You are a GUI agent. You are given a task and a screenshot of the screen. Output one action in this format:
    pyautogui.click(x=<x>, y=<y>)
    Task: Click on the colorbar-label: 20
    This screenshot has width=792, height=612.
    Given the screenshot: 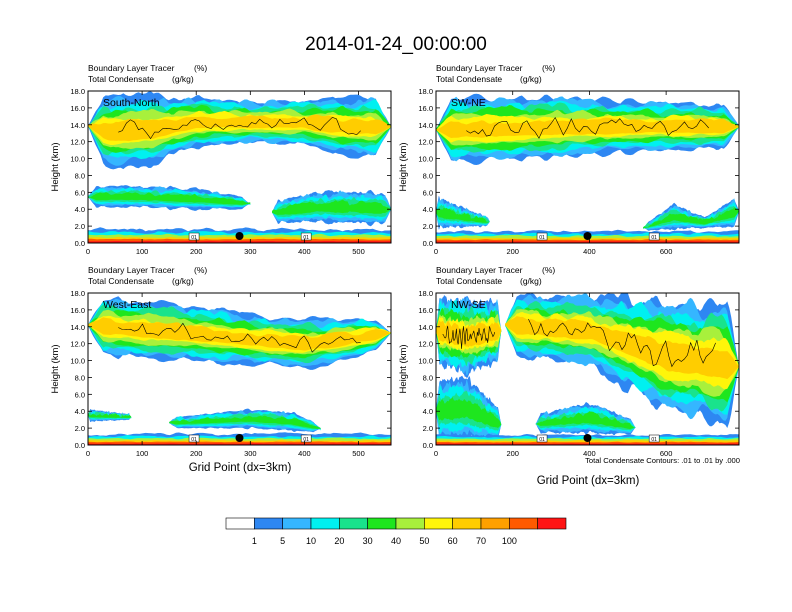 What is the action you would take?
    pyautogui.click(x=339, y=541)
    